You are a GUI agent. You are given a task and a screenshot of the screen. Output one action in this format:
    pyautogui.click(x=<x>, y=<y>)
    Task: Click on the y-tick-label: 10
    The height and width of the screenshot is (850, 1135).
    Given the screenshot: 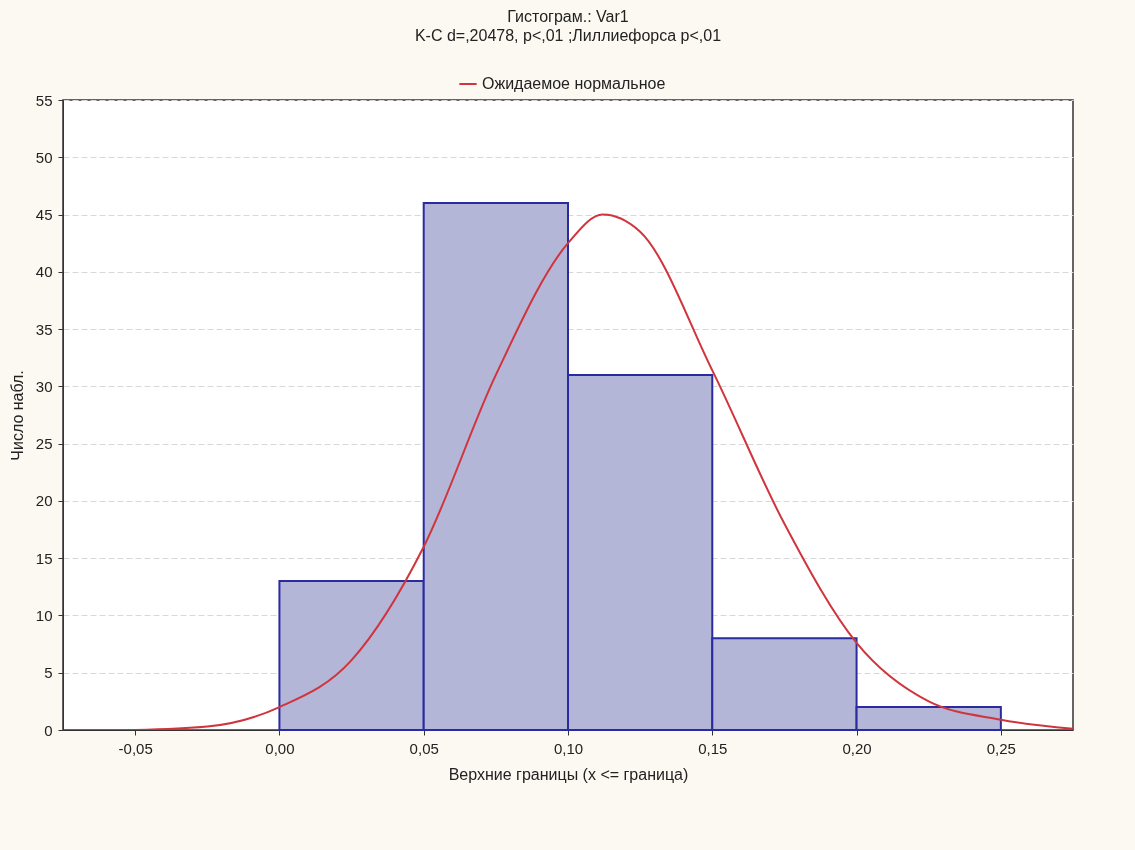 What is the action you would take?
    pyautogui.click(x=44, y=615)
    